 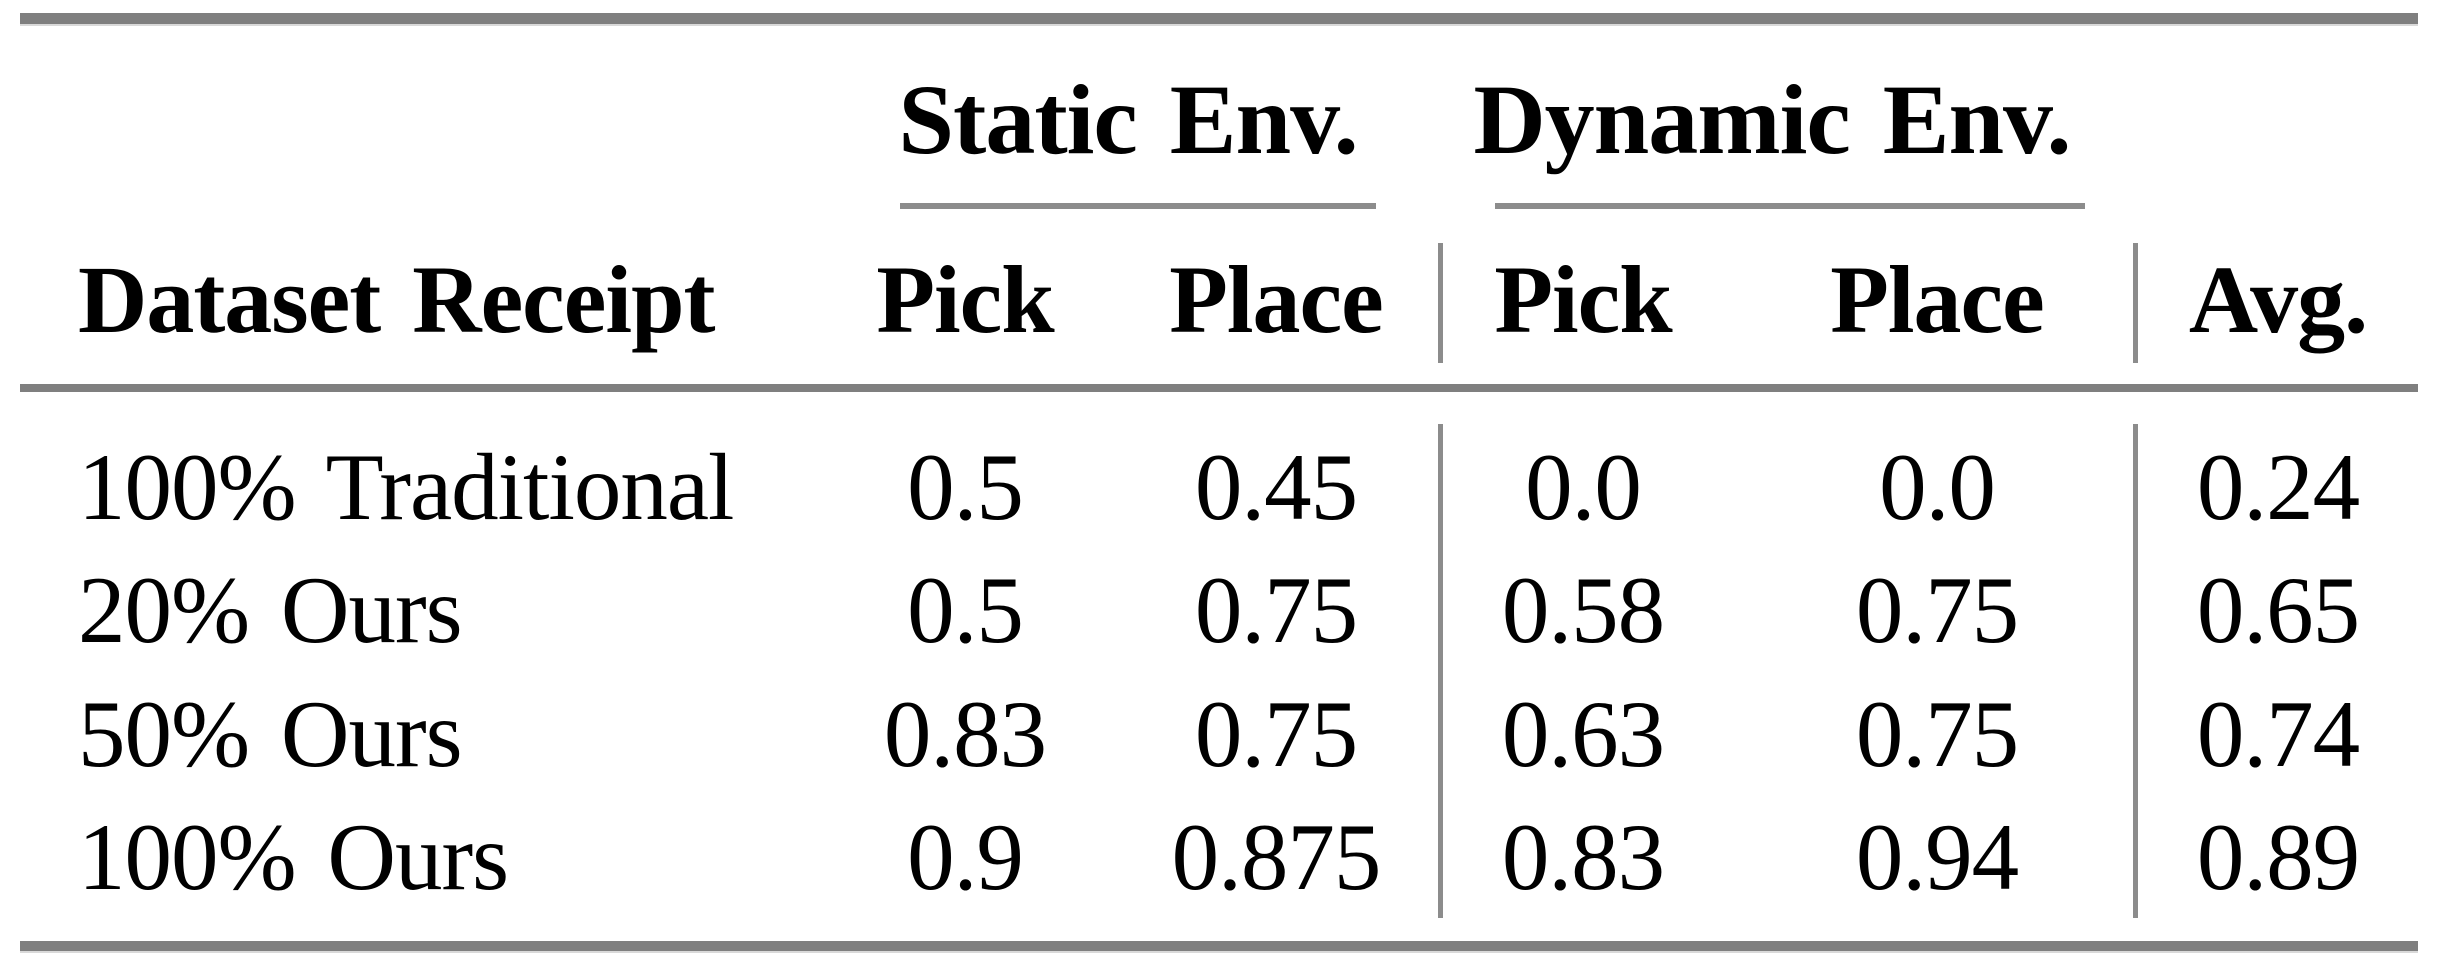 What do you see at coordinates (965, 734) in the screenshot?
I see `cell-static-pick: 0.83` at bounding box center [965, 734].